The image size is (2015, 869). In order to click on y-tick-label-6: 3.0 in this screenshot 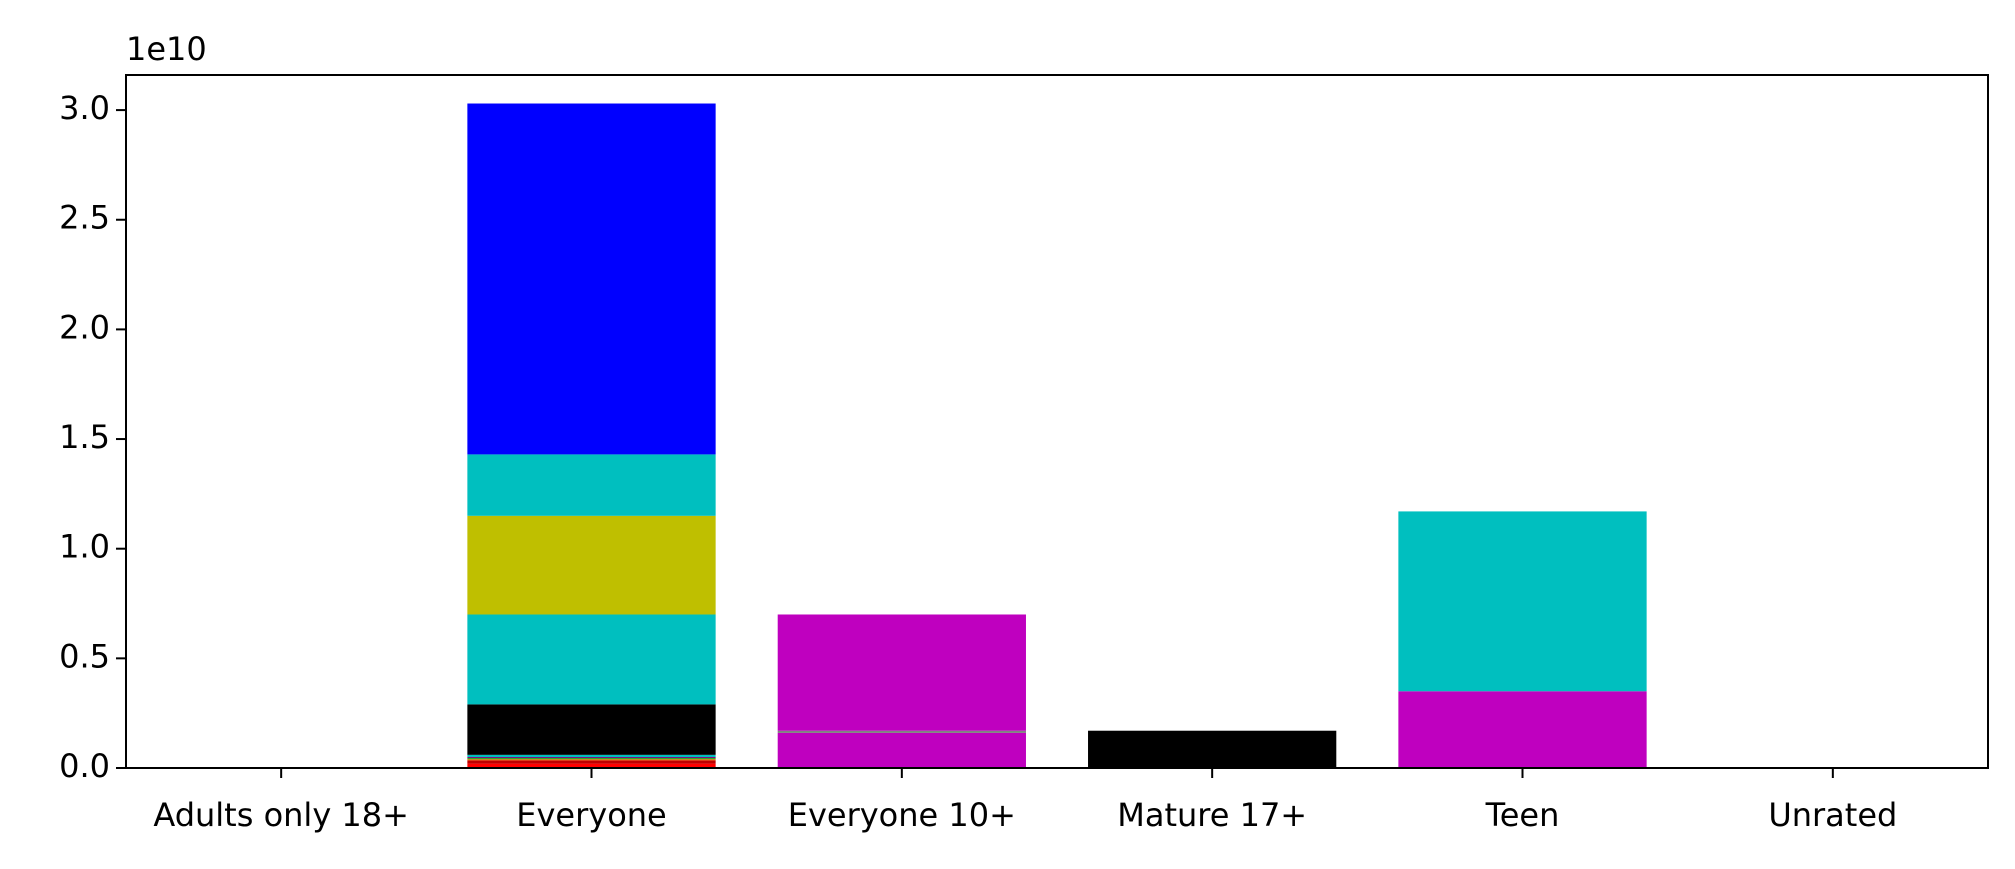, I will do `click(84, 108)`.